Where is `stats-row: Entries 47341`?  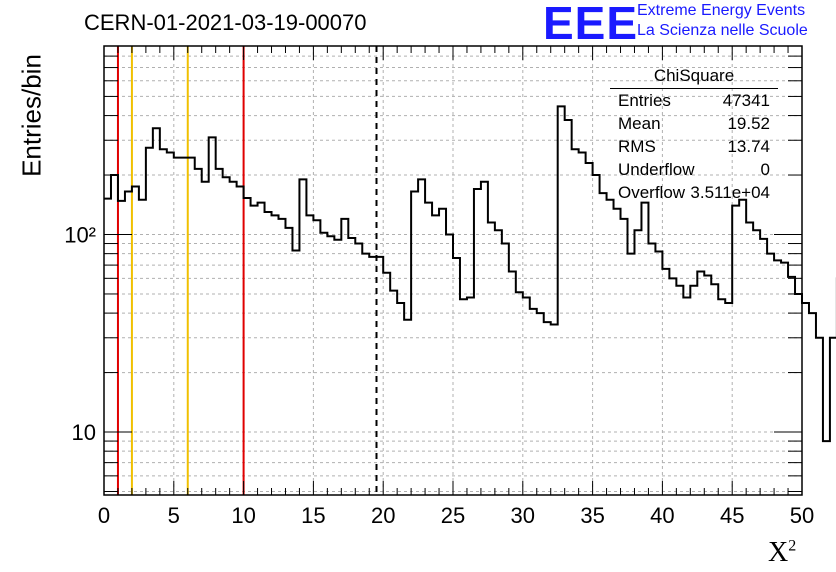
stats-row: Entries 47341 is located at coordinates (694, 100).